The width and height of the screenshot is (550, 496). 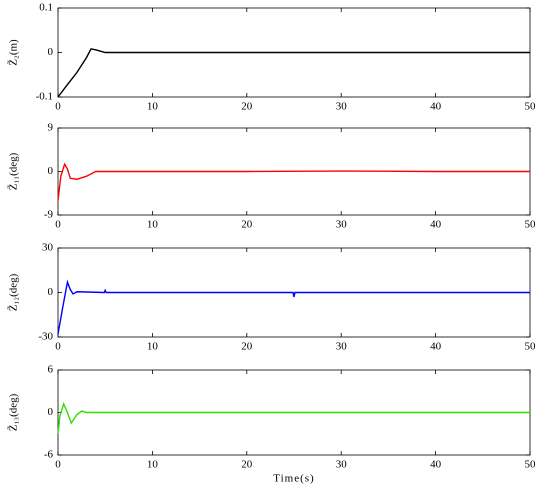 What do you see at coordinates (12, 412) in the screenshot?
I see `y-axis-label: Z̃₁₃(deg)` at bounding box center [12, 412].